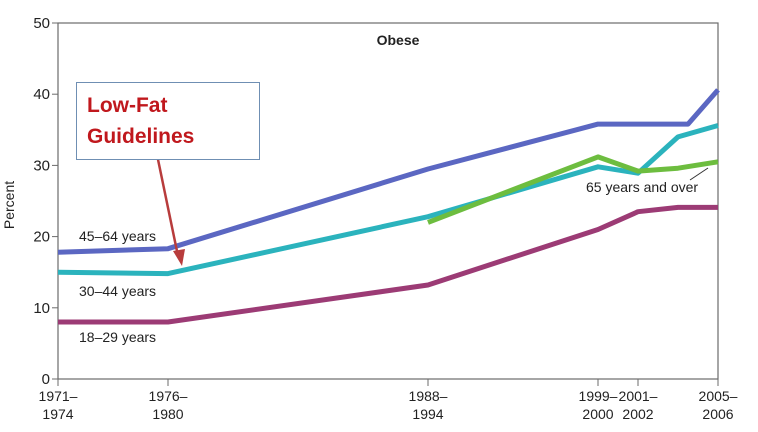 Image resolution: width=758 pixels, height=432 pixels. I want to click on y-tick-label: 20, so click(41, 237).